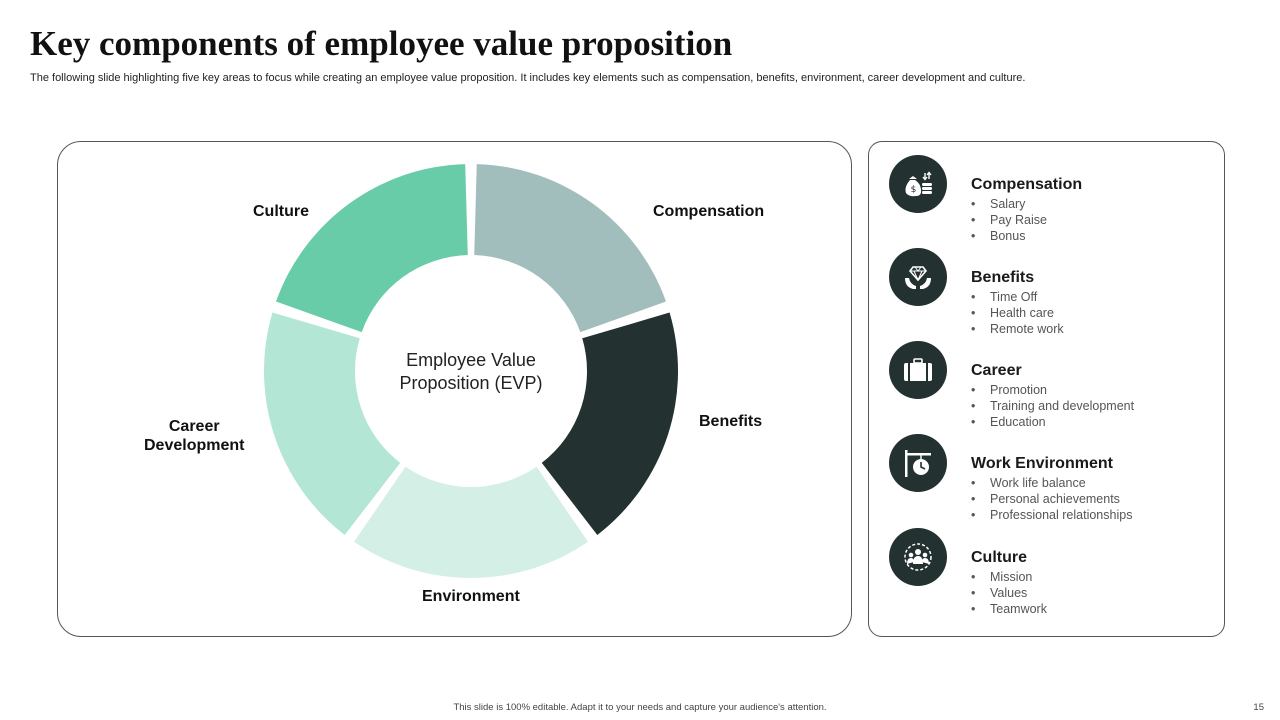 This screenshot has height=720, width=1280. I want to click on bullet-item: Mission, so click(1009, 577).